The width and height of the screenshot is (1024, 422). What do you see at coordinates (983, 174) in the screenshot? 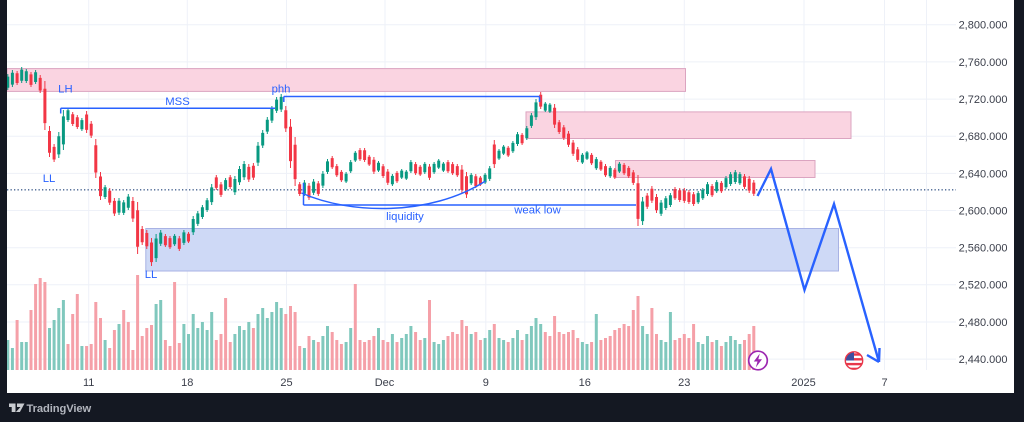
I see `svg-text: 2,640.000` at bounding box center [983, 174].